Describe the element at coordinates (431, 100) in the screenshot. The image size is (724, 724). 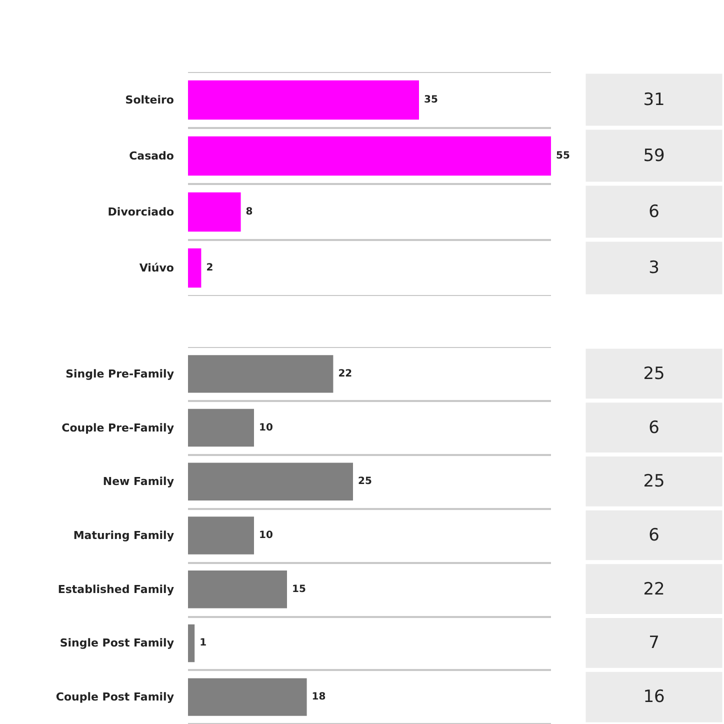
I see `data-label: 35` at that location.